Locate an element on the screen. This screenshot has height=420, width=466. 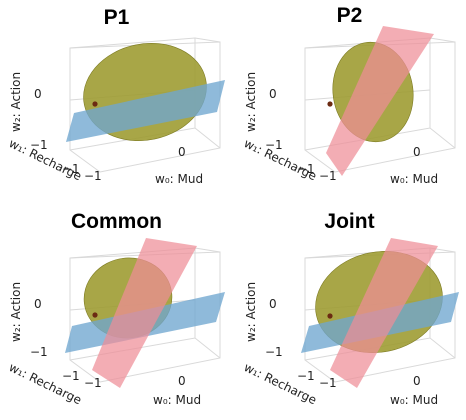
panel-title: P2 is located at coordinates (349, 15).